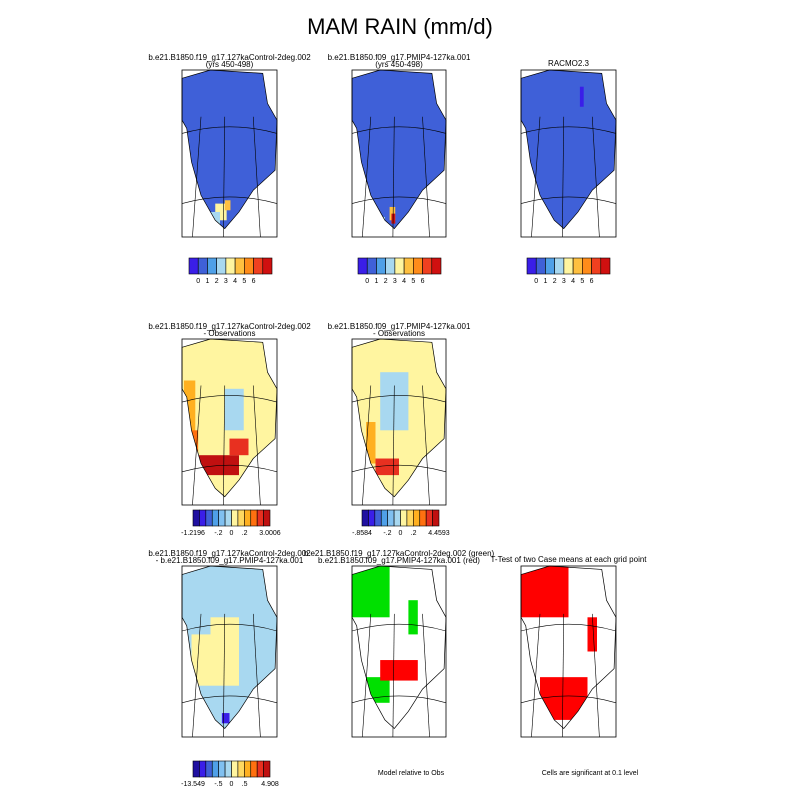 This screenshot has width=800, height=800. Describe the element at coordinates (193, 784) in the screenshot. I see `colorbar-label: -13.549` at that location.